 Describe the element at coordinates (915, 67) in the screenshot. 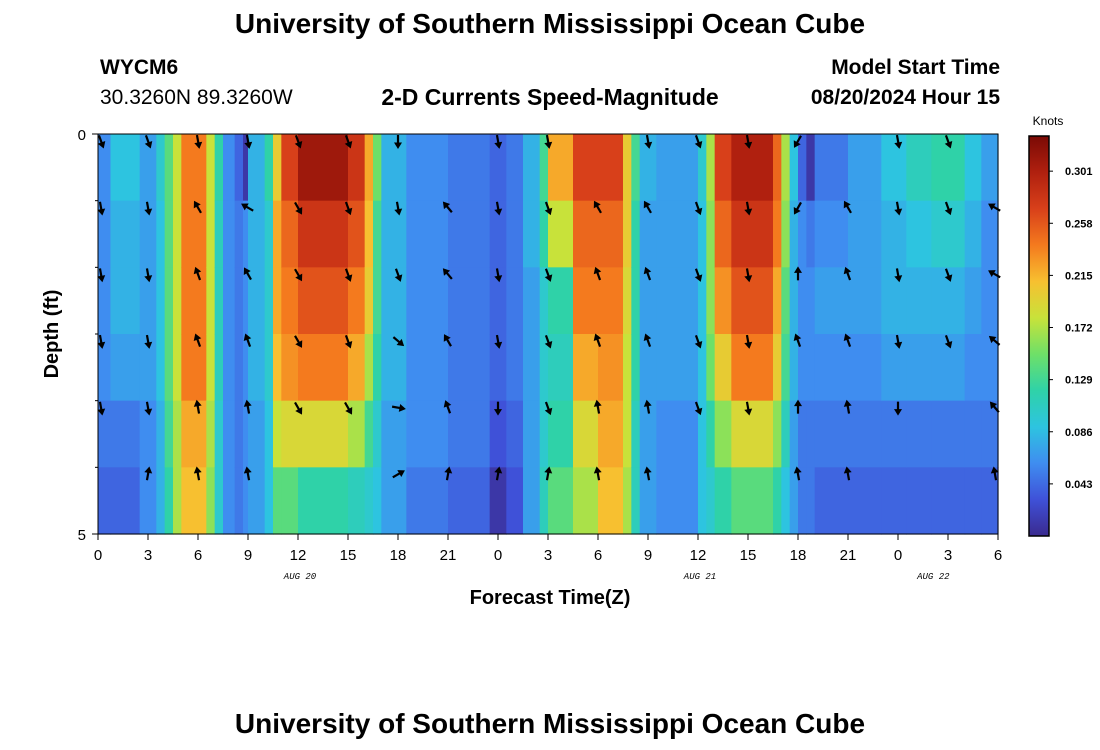

I see `model-start-label: Model Start Time` at that location.